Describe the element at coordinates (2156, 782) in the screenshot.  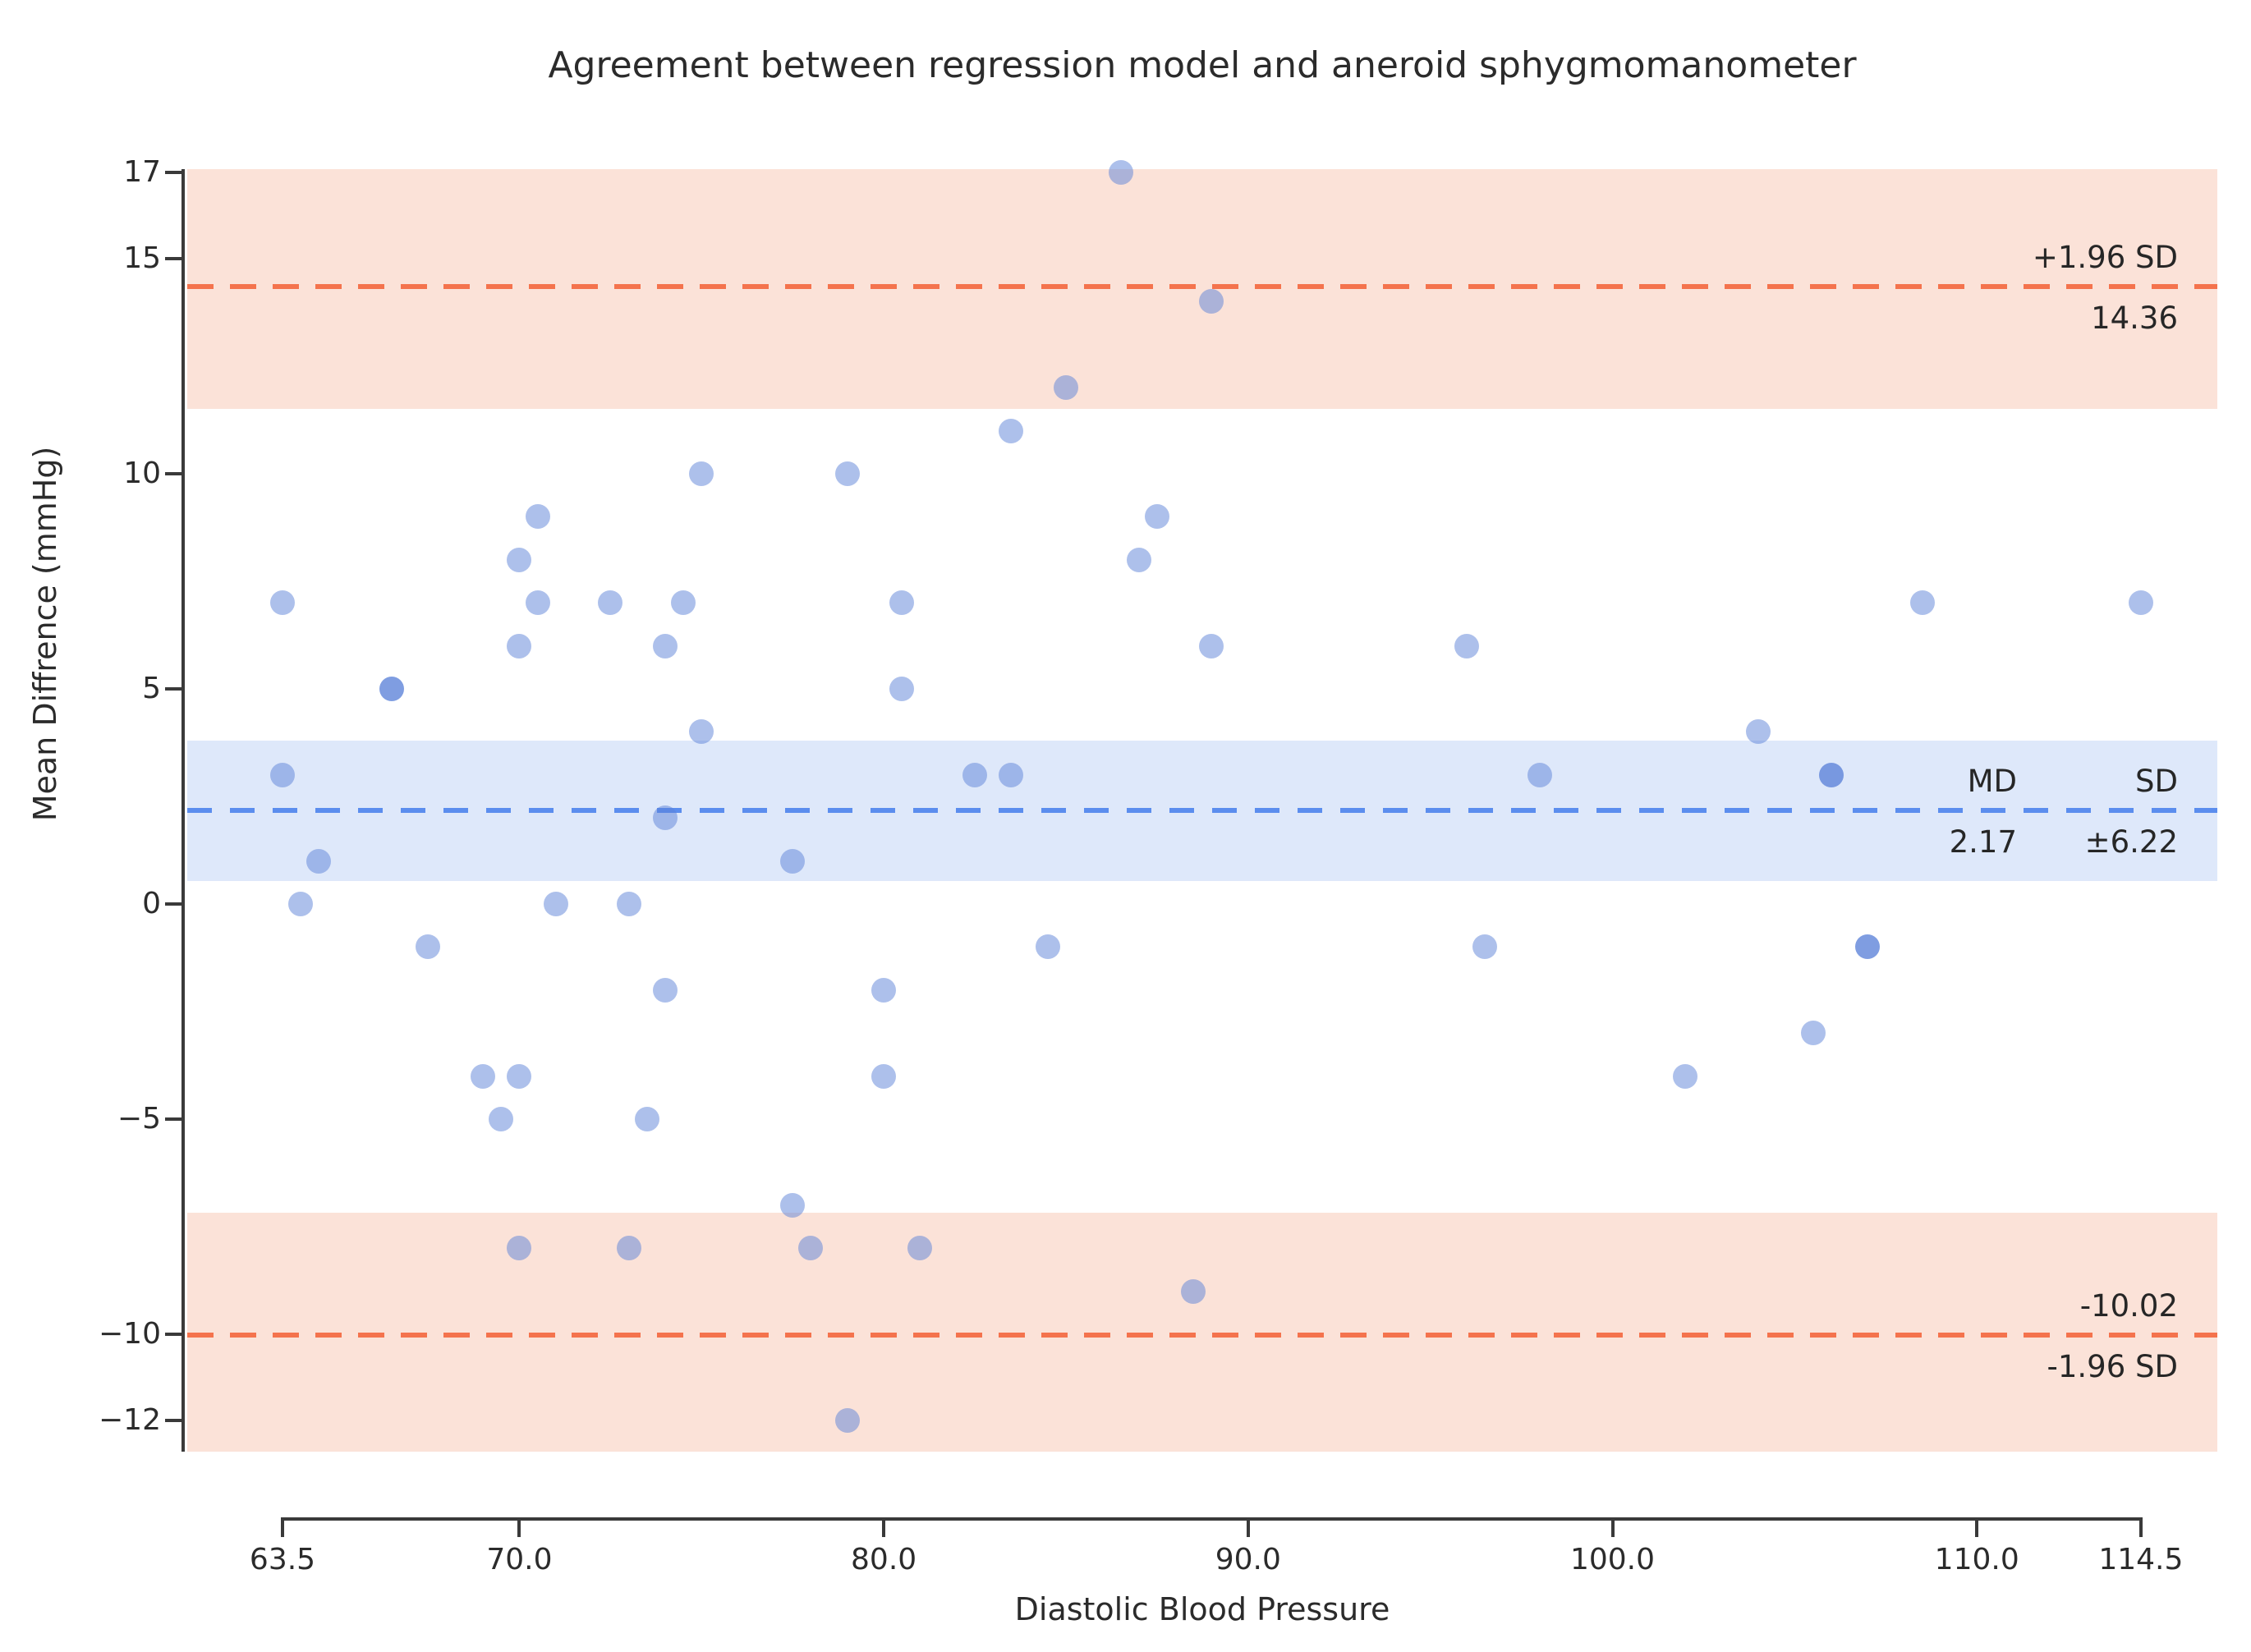
I see `sd-header: SD` at that location.